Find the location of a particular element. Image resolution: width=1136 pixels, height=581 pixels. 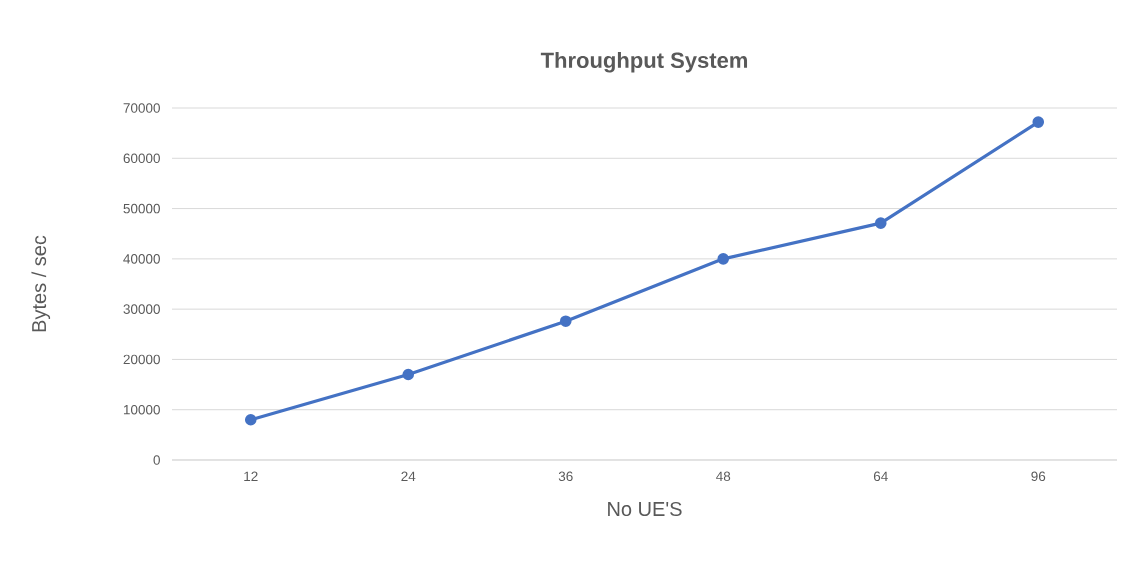

x-tick-label: 48 is located at coordinates (723, 476).